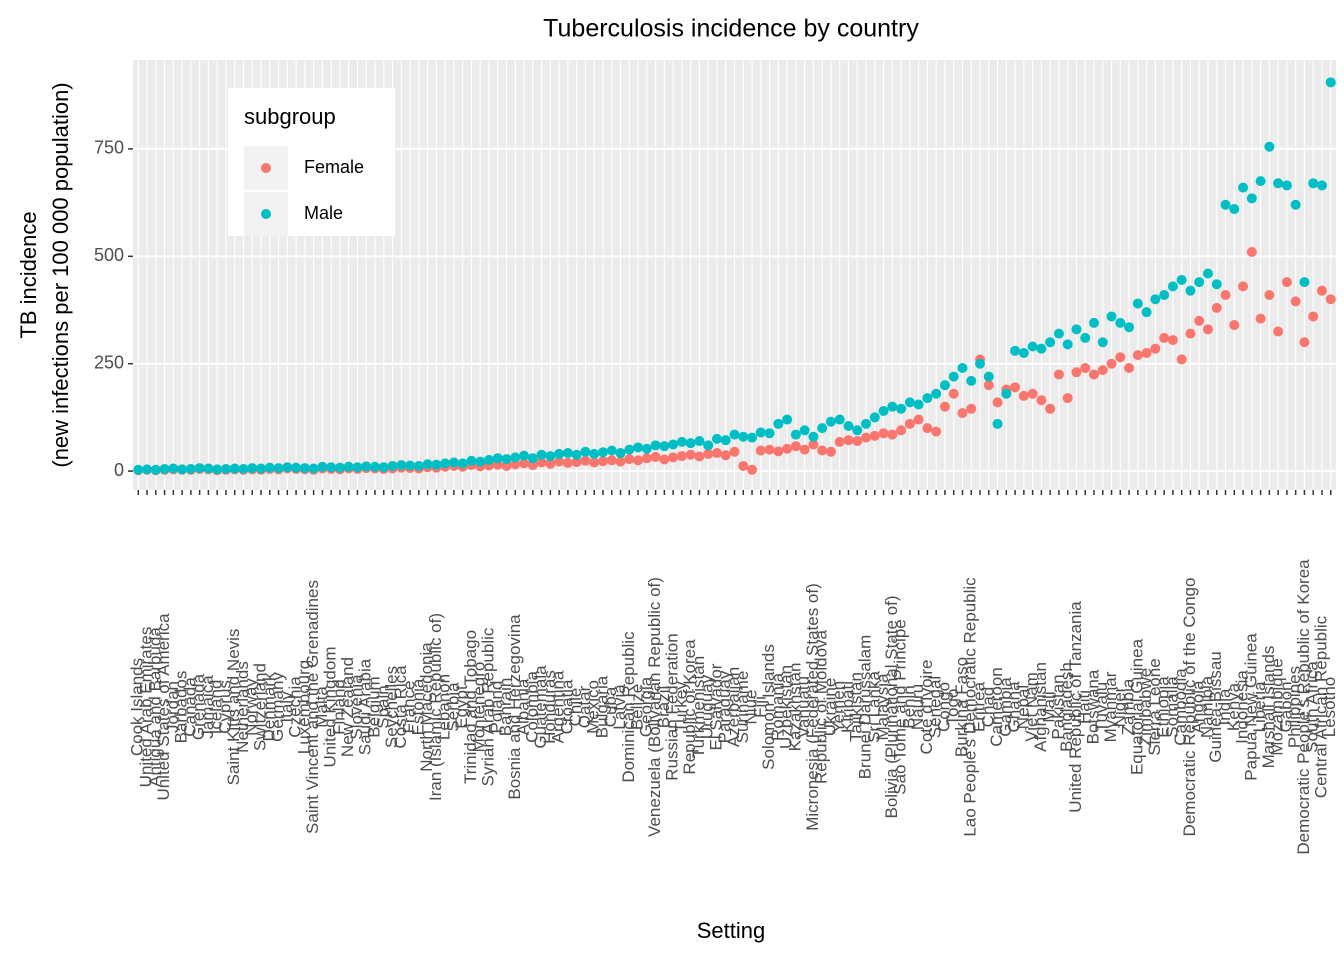 The width and height of the screenshot is (1344, 960). I want to click on x-tick-label: Republic of Moldova, so click(821, 706).